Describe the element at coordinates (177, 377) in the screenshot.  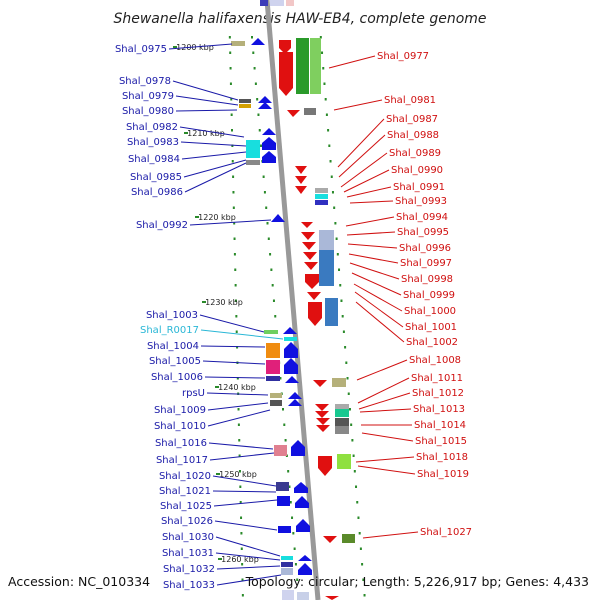
I see `gene-label-left: Shal_1006` at that location.